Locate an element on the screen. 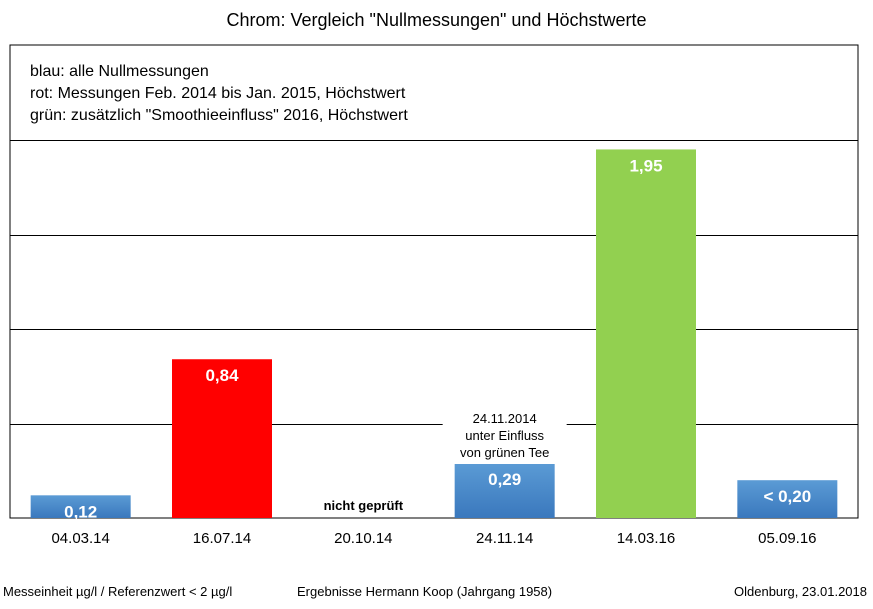 This screenshot has width=873, height=609. annotation-background is located at coordinates (504, 436).